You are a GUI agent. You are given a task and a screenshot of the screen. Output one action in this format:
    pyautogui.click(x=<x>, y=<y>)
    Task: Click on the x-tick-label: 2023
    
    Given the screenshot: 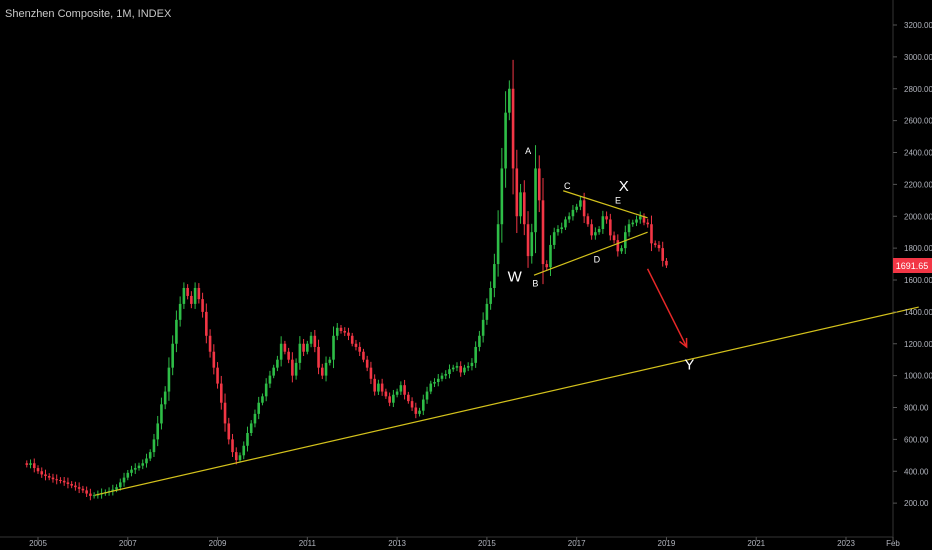 What is the action you would take?
    pyautogui.click(x=846, y=543)
    